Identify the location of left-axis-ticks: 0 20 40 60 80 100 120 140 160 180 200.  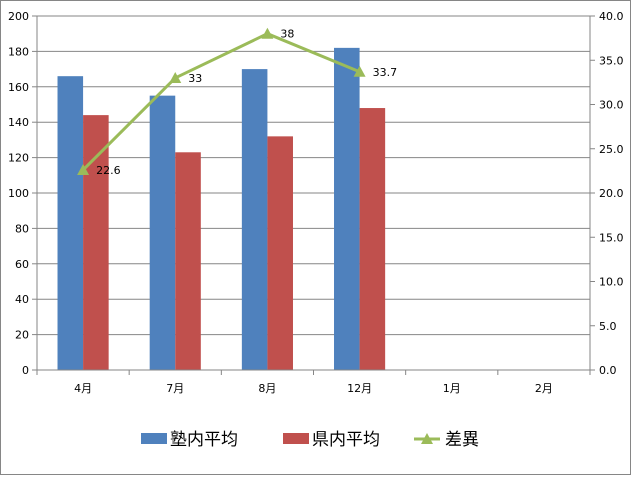
(22, 193).